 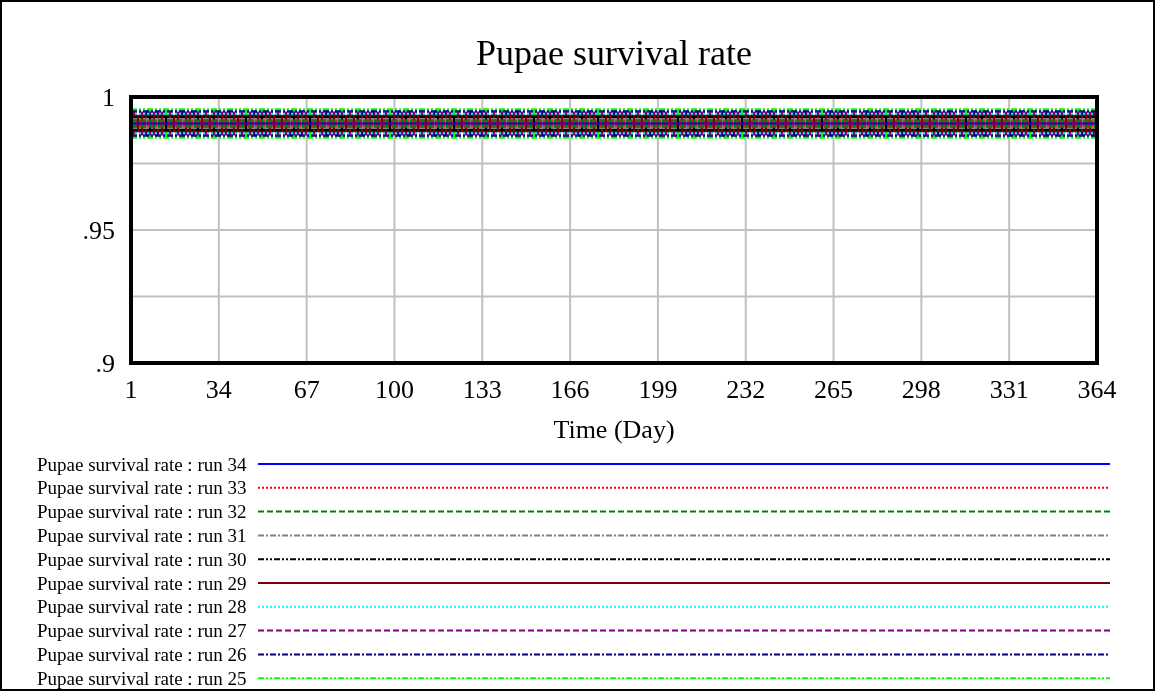 What do you see at coordinates (306, 389) in the screenshot?
I see `x-tick-label: 67` at bounding box center [306, 389].